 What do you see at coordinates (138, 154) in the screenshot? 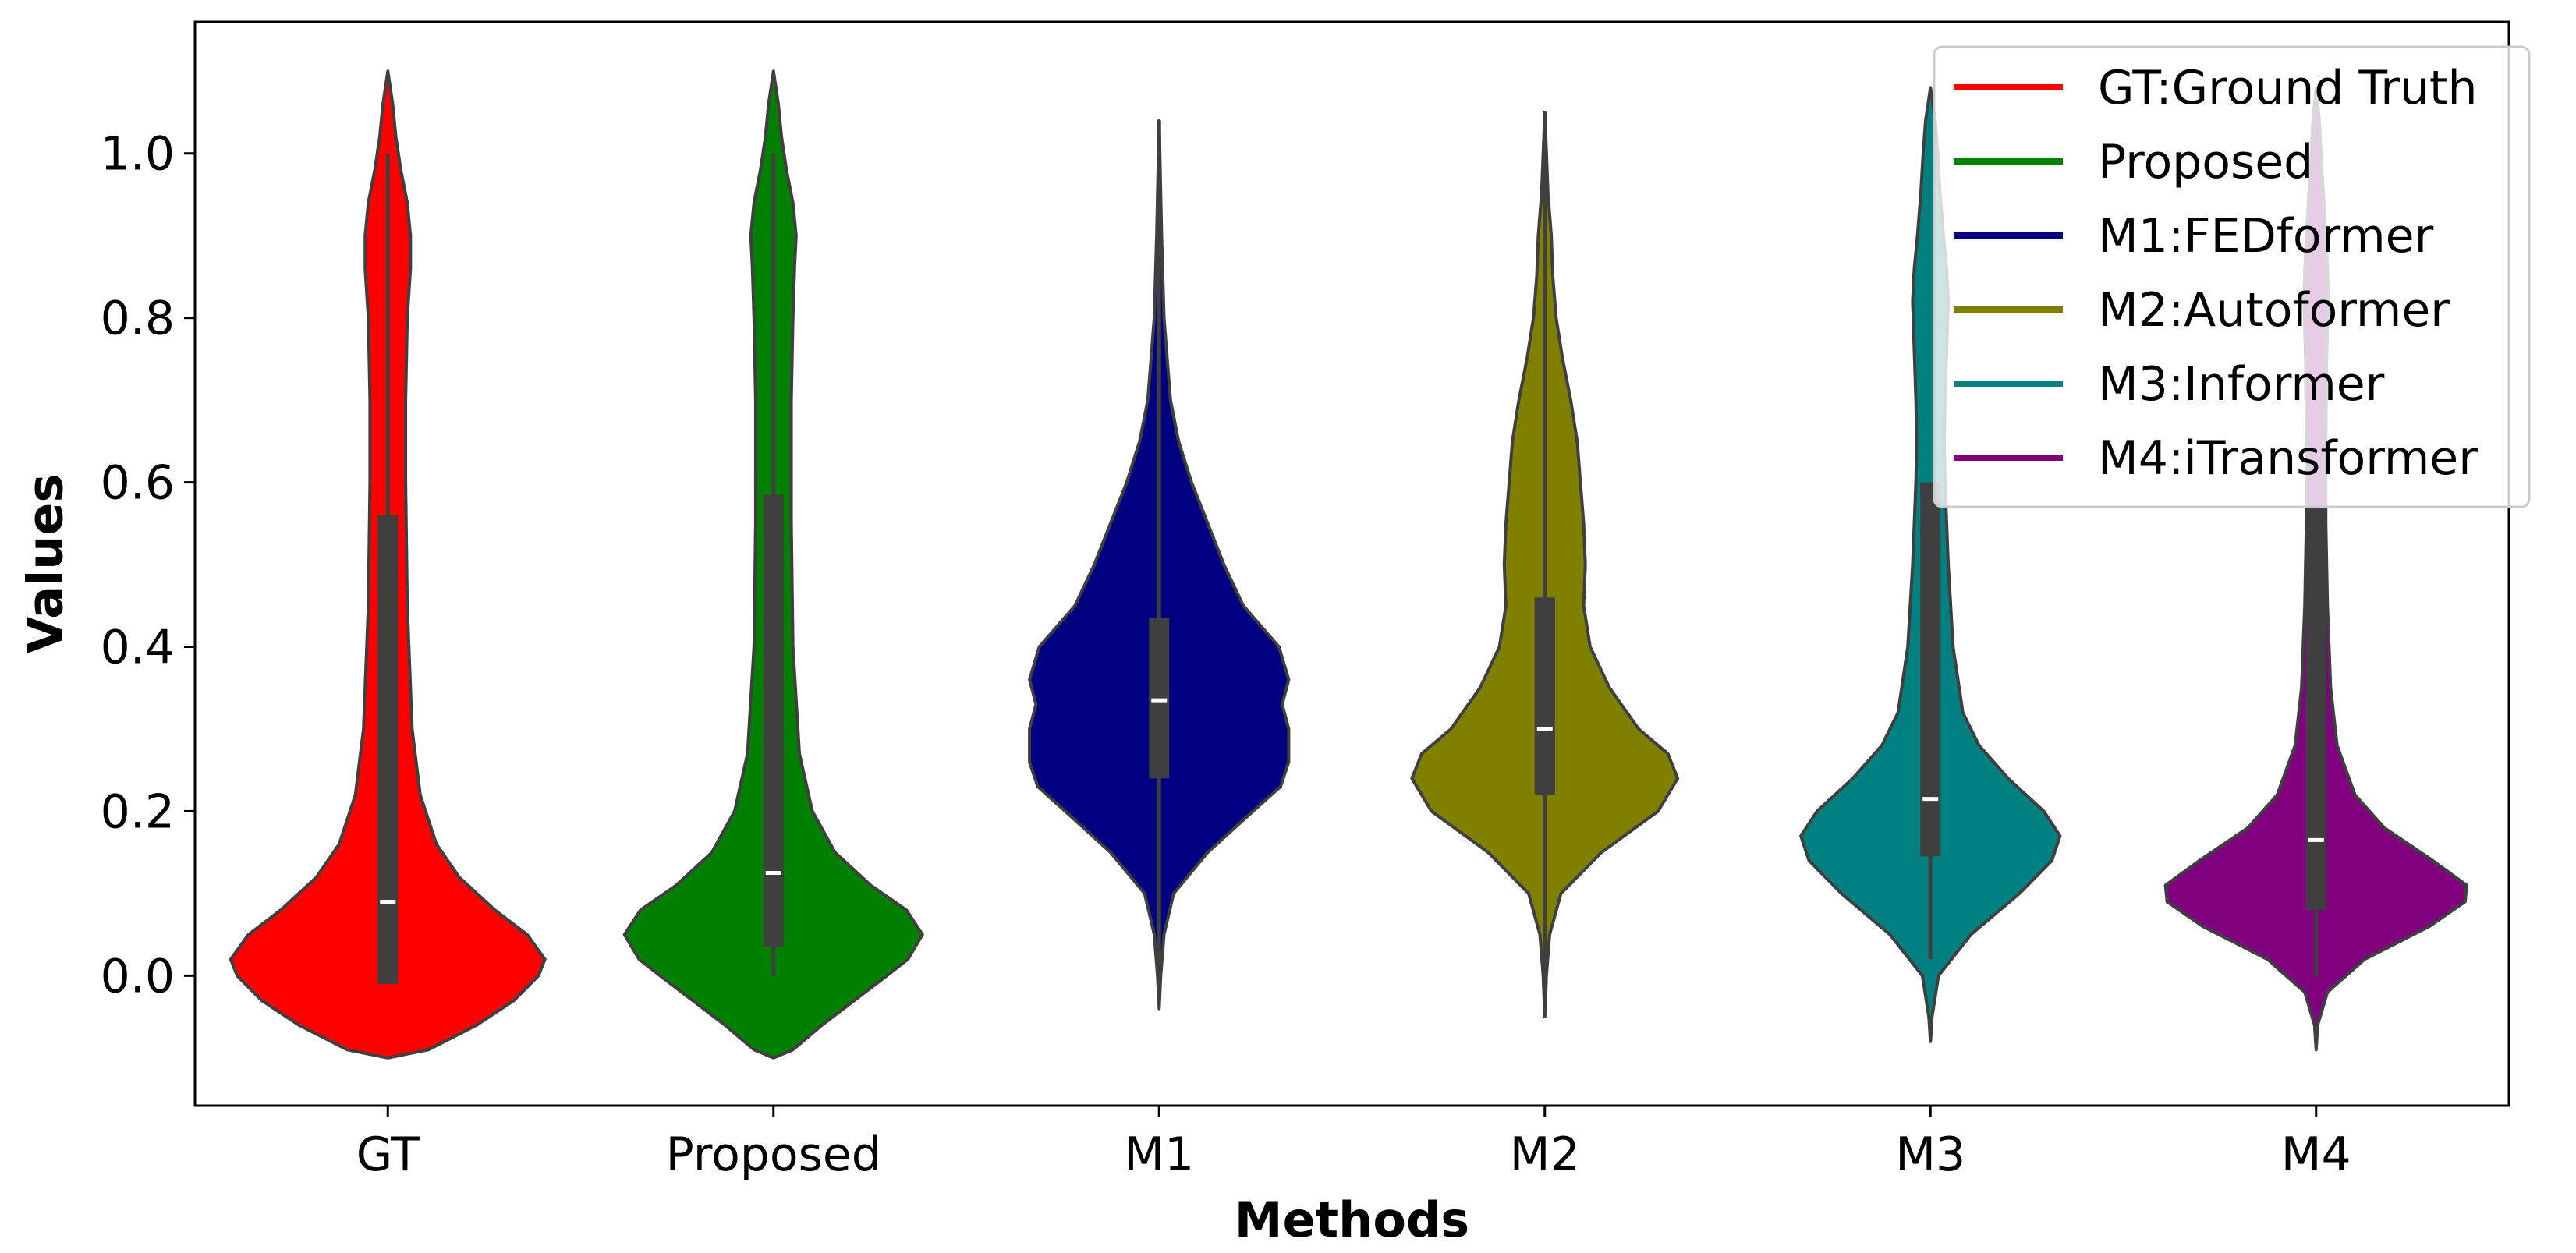
I see `y-tick-label: 1.0` at bounding box center [138, 154].